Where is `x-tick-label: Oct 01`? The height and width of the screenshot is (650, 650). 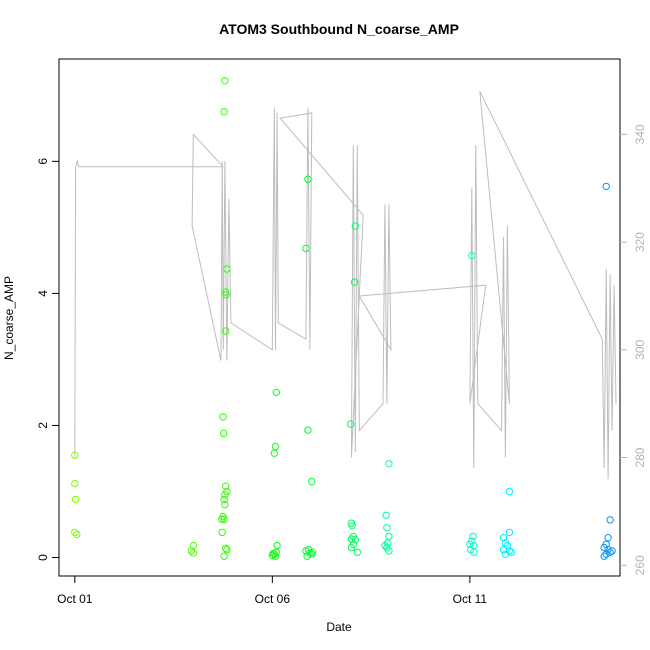 x-tick-label: Oct 01 is located at coordinates (75, 599).